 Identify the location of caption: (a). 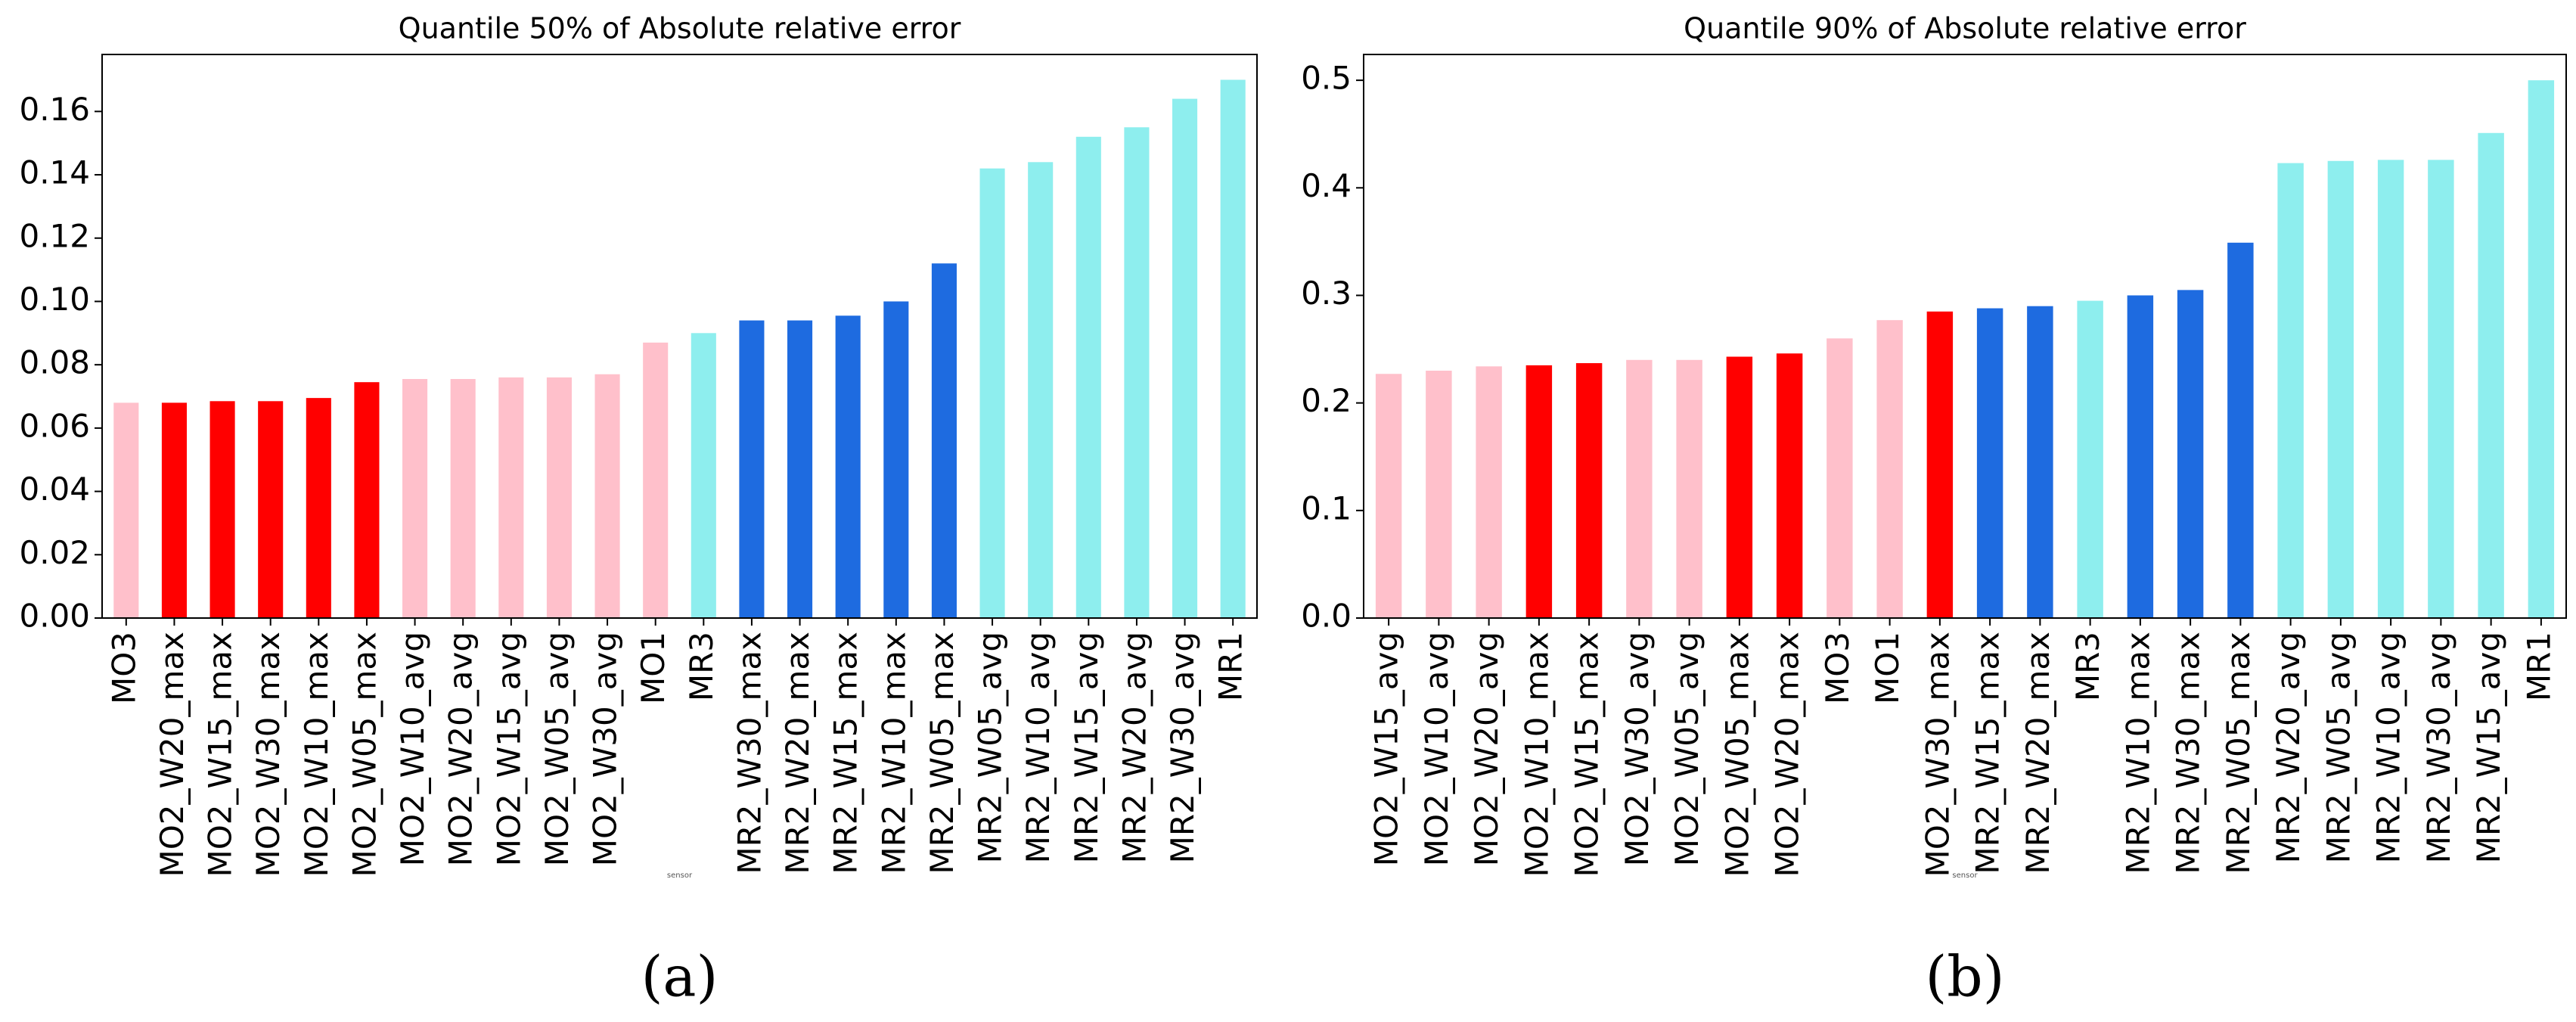
(679, 976).